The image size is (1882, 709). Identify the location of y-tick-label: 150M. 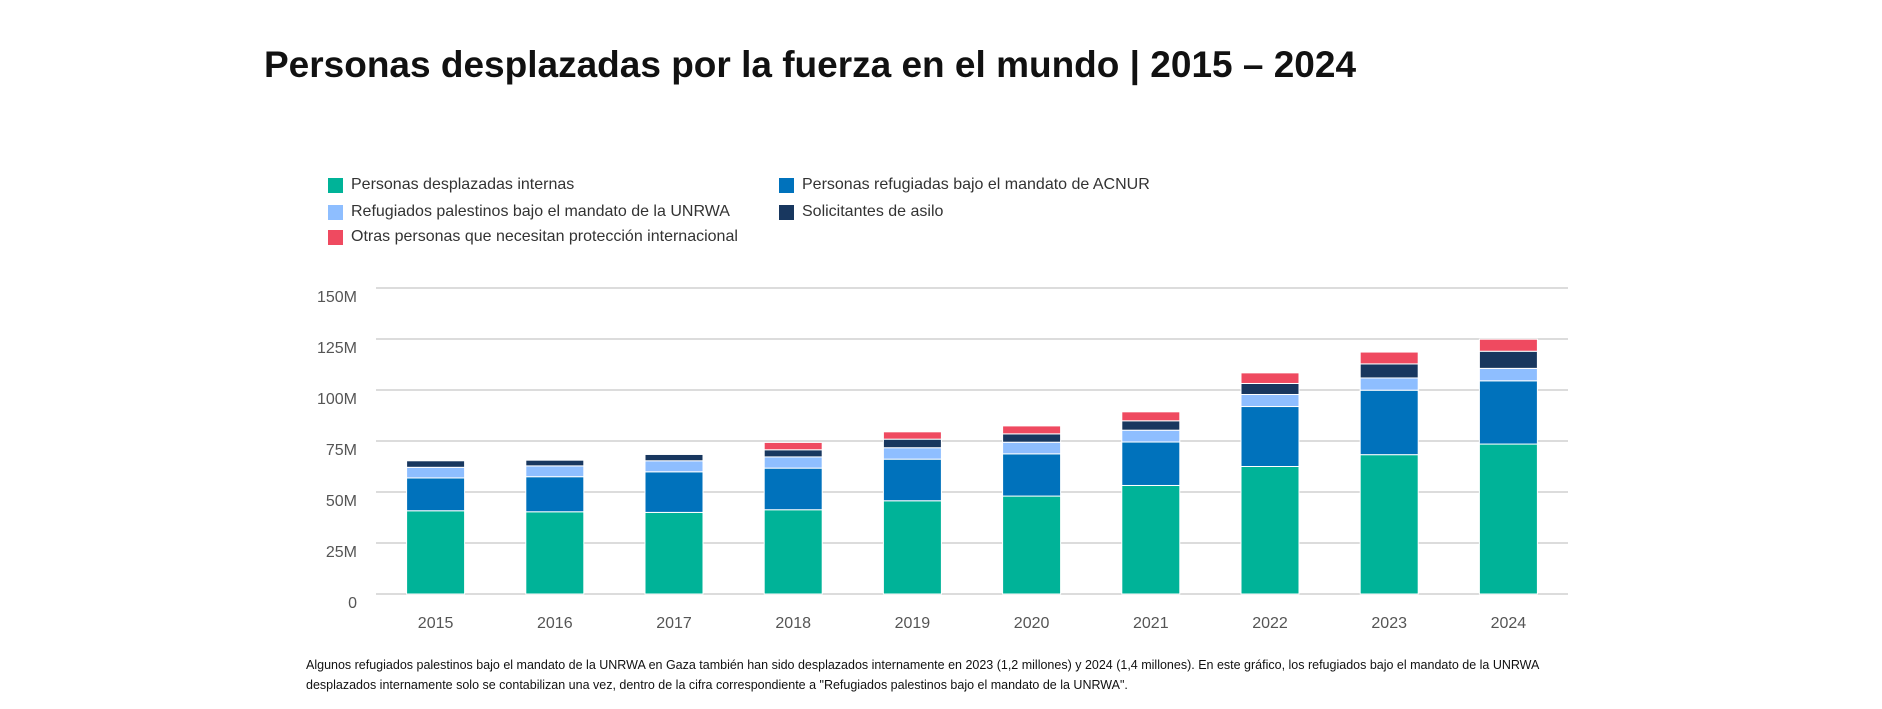
(337, 297).